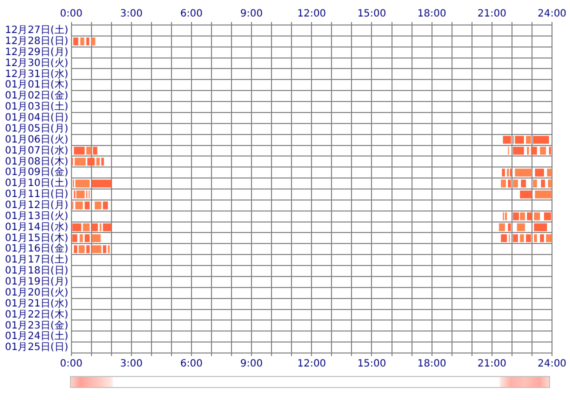  Describe the element at coordinates (191, 364) in the screenshot. I see `x2-tick-label: 6:00` at that location.